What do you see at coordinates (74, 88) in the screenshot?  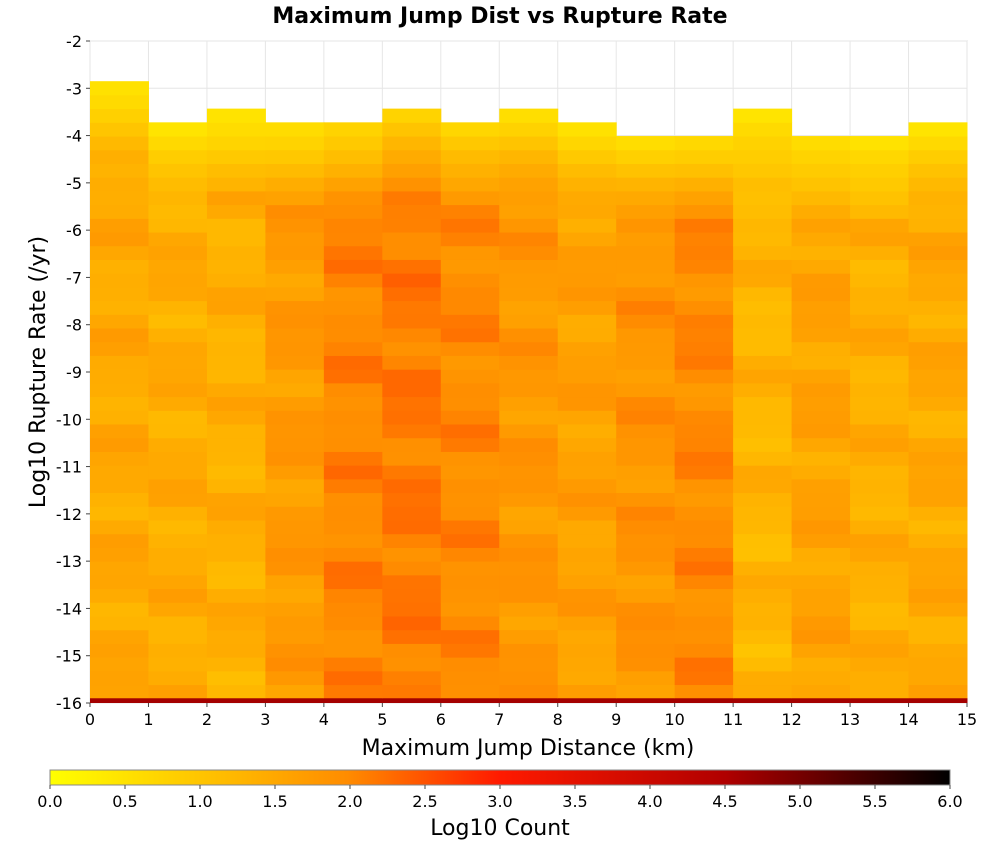 I see `y-tick-label: -3` at bounding box center [74, 88].